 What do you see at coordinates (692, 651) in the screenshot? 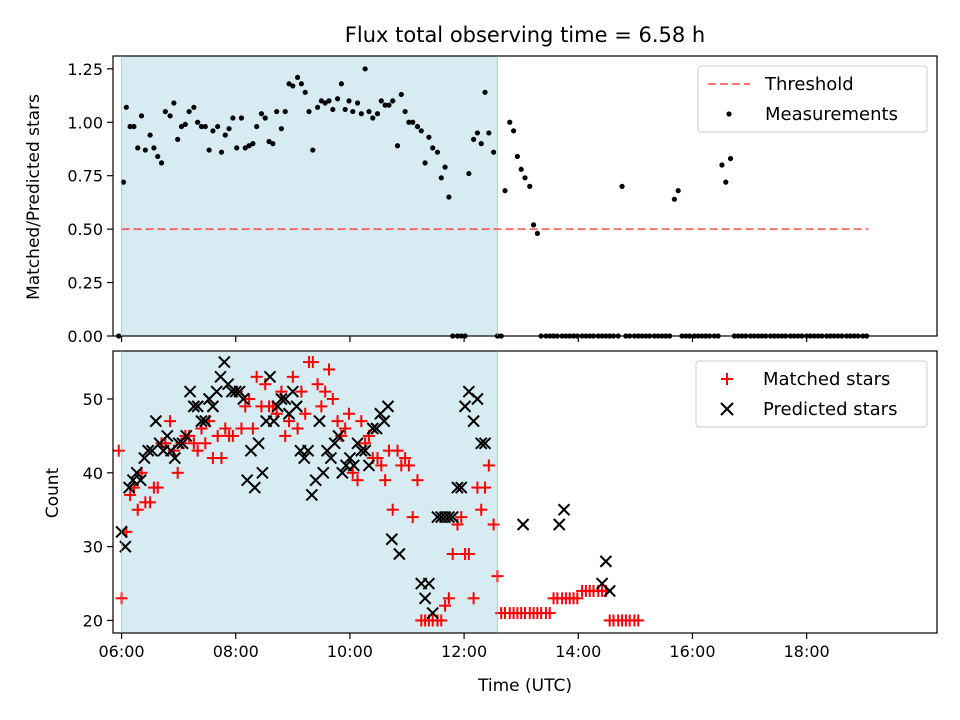
I see `x-tick-label: 16:00` at bounding box center [692, 651].